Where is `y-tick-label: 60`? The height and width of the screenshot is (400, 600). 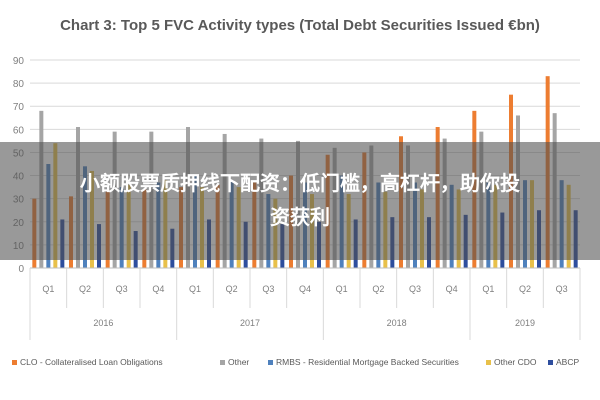 y-tick-label: 60 is located at coordinates (19, 130).